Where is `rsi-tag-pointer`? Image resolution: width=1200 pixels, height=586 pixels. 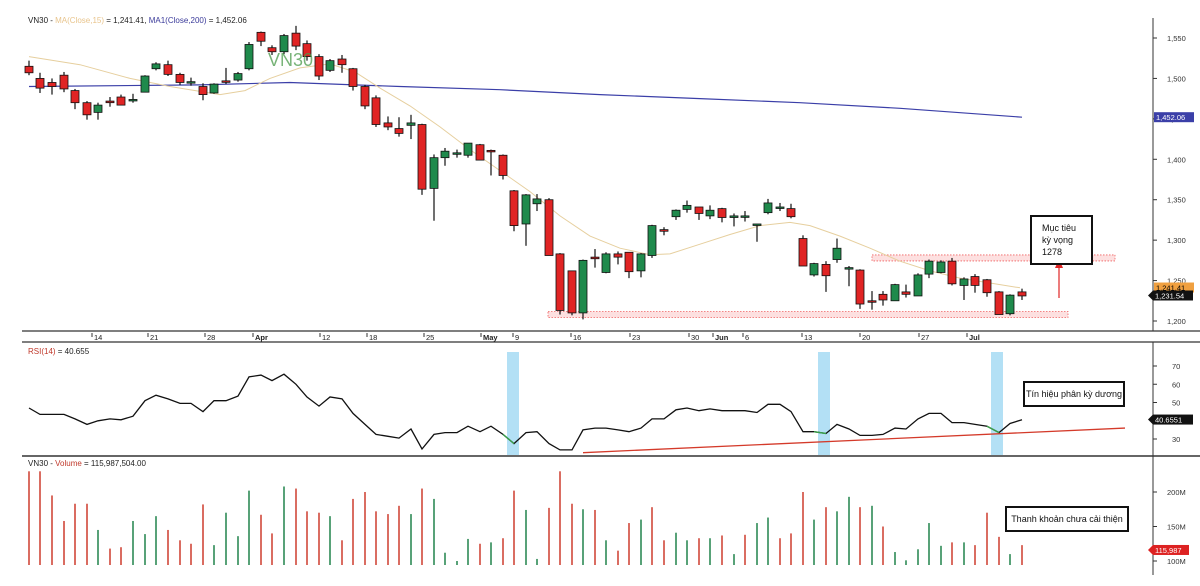 rsi-tag-pointer is located at coordinates (1150, 419).